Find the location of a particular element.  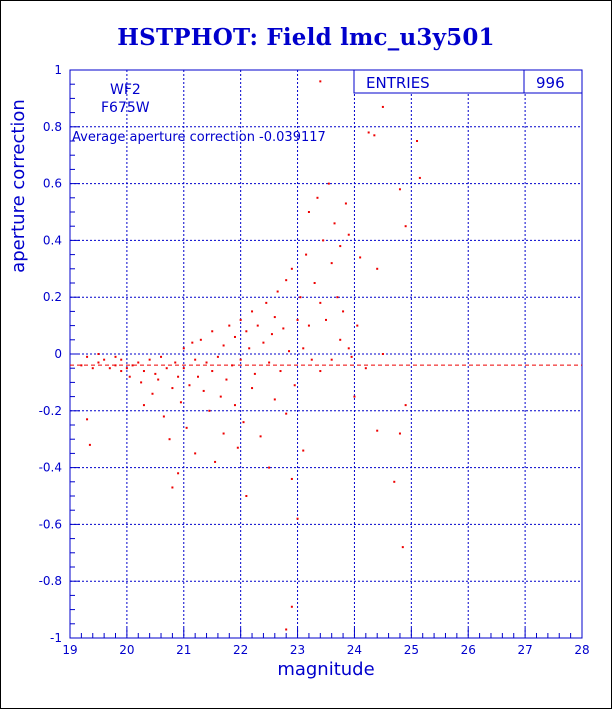

y-tick-label: 1 is located at coordinates (58, 70).